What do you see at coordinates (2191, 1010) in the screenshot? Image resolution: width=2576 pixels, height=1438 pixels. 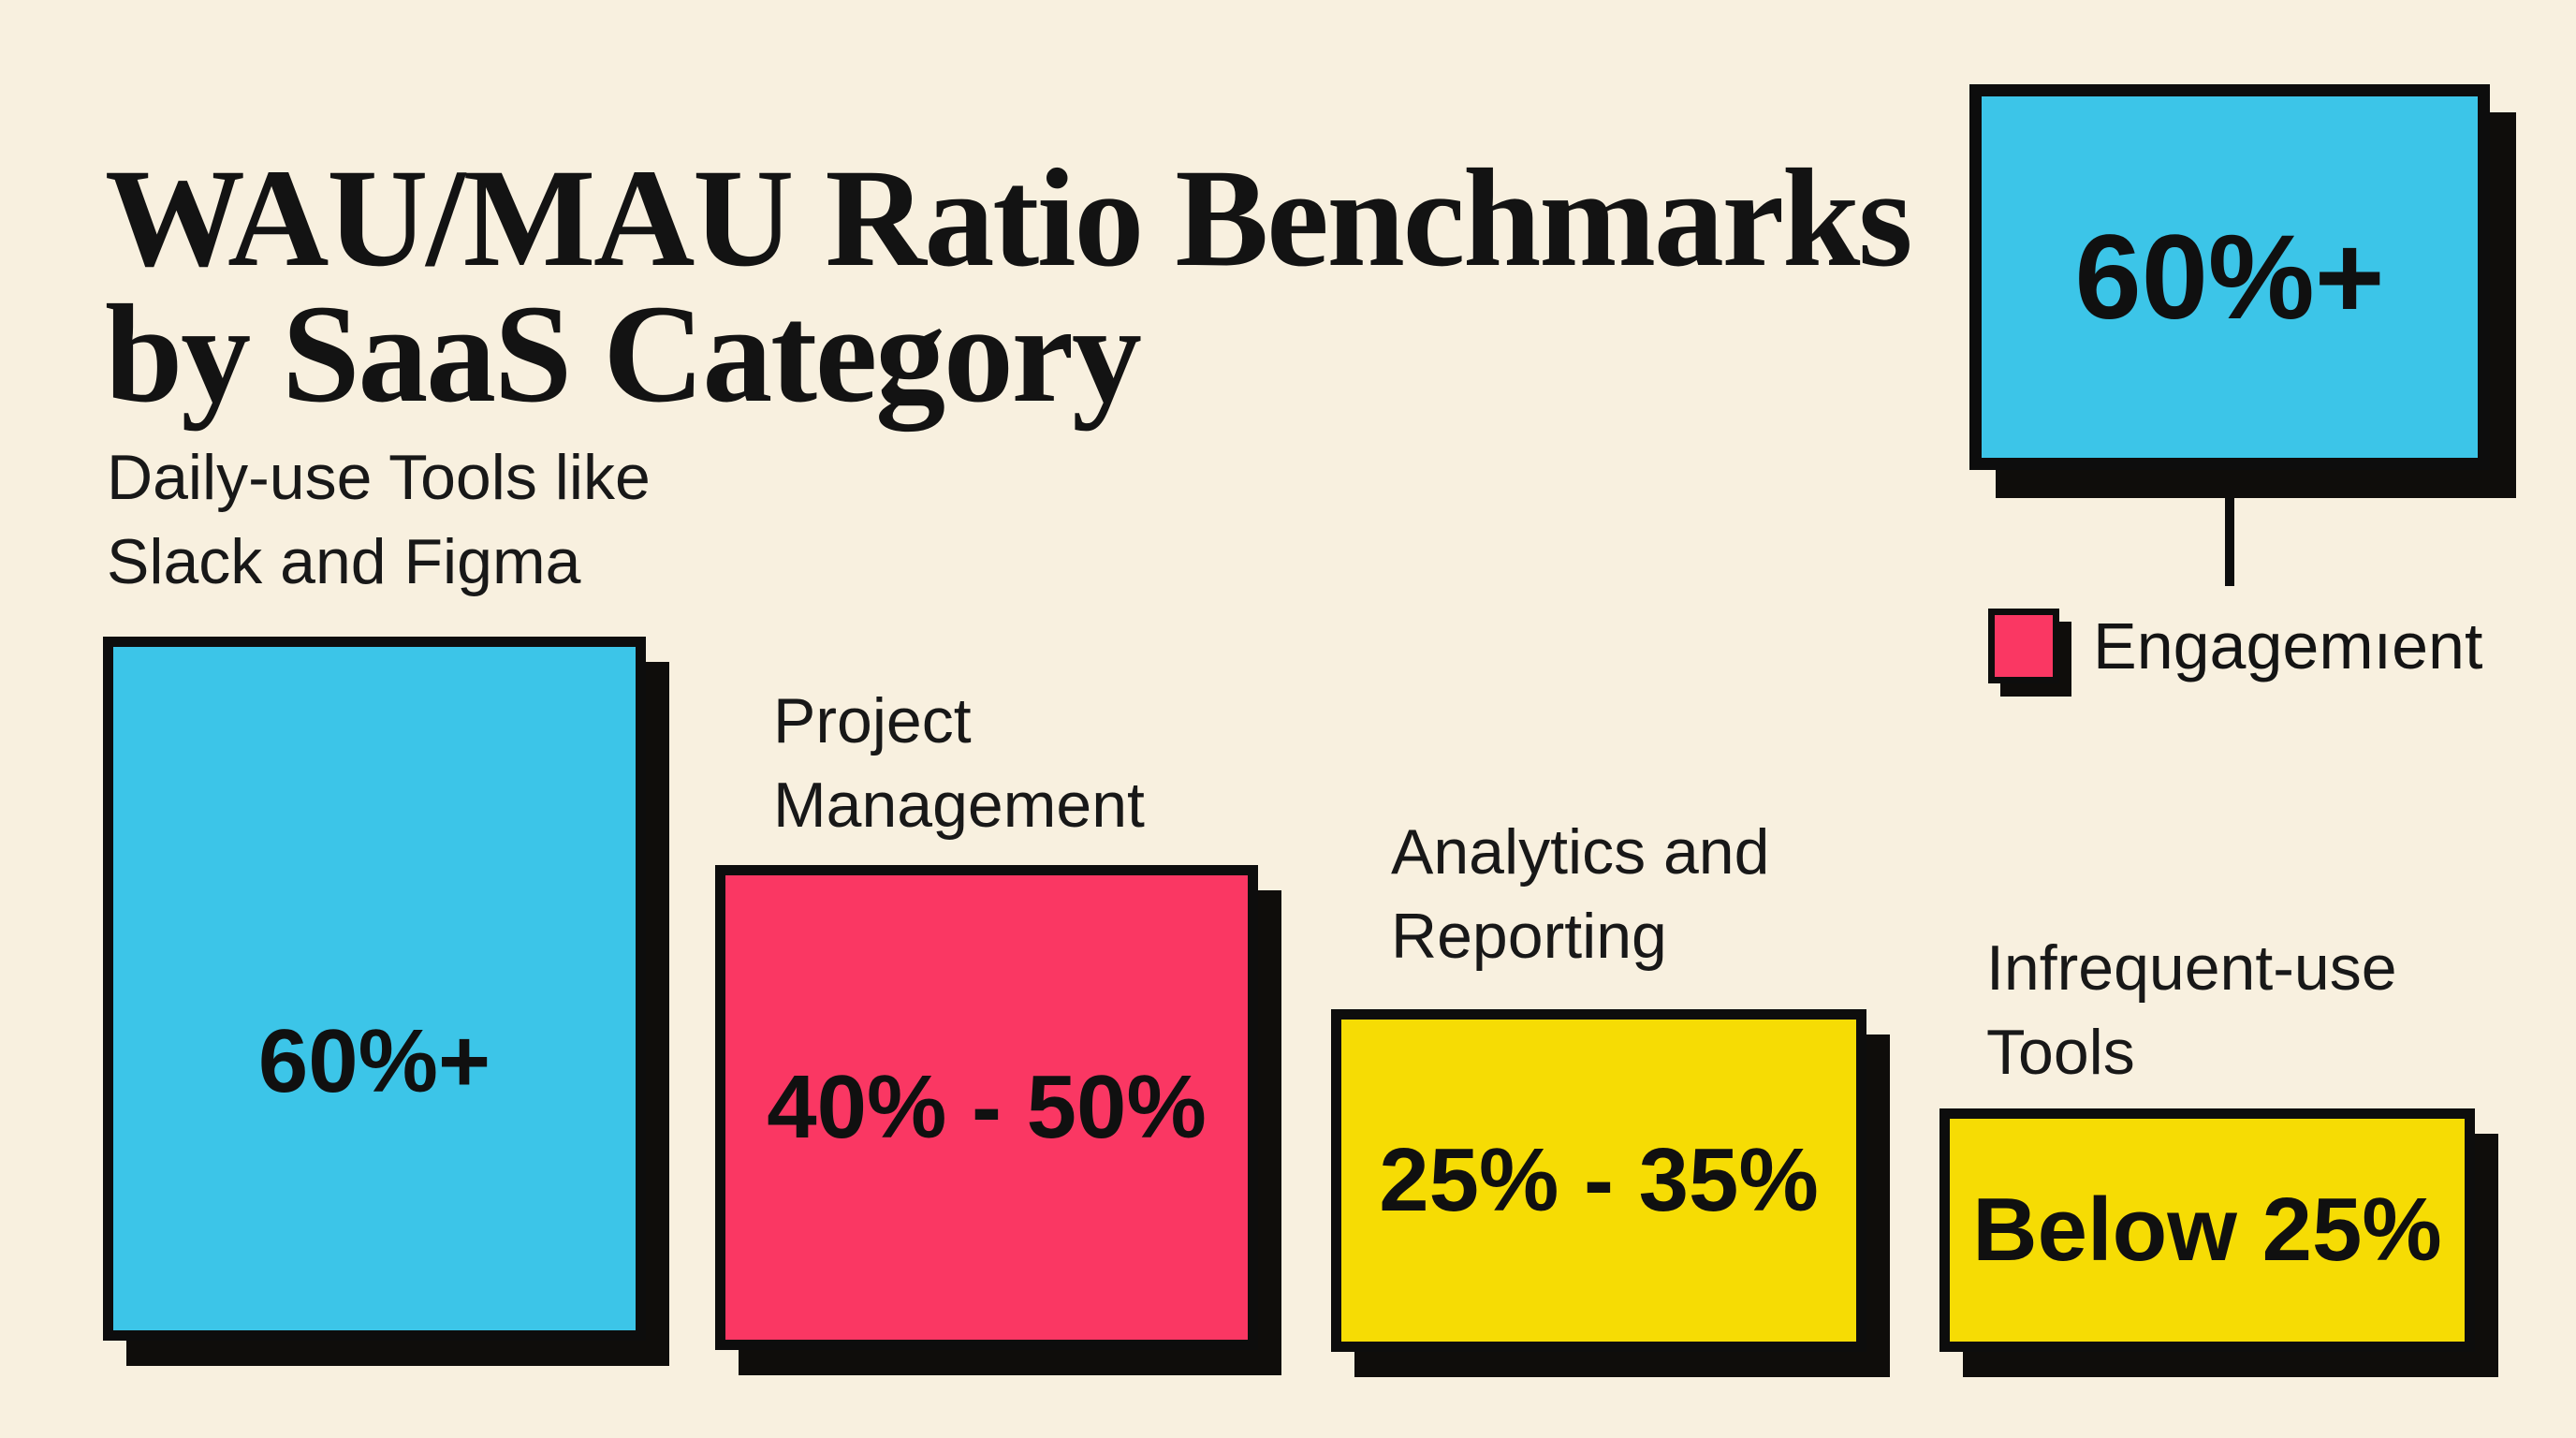 I see `bar-label-infrequent-use-tools: Infrequent-use Tools` at bounding box center [2191, 1010].